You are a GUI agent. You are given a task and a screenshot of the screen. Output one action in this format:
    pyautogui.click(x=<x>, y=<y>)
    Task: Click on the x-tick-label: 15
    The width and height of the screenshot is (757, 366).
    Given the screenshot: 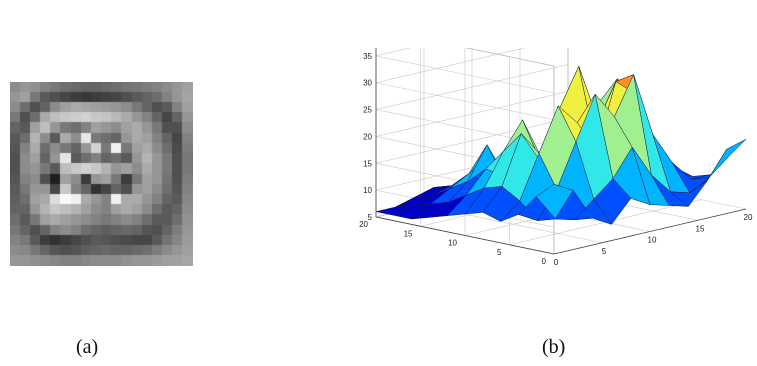 What is the action you would take?
    pyautogui.click(x=700, y=228)
    